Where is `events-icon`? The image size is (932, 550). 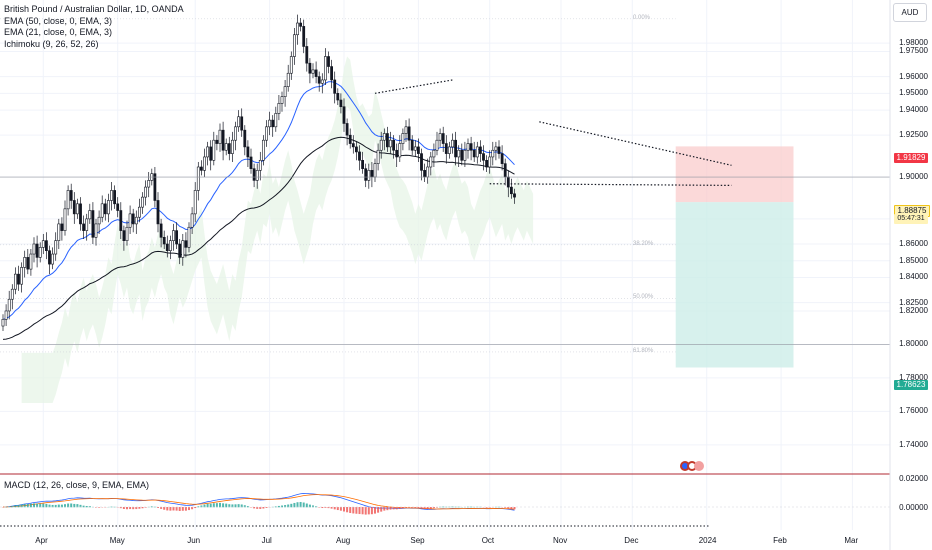
events-icon is located at coordinates (692, 466).